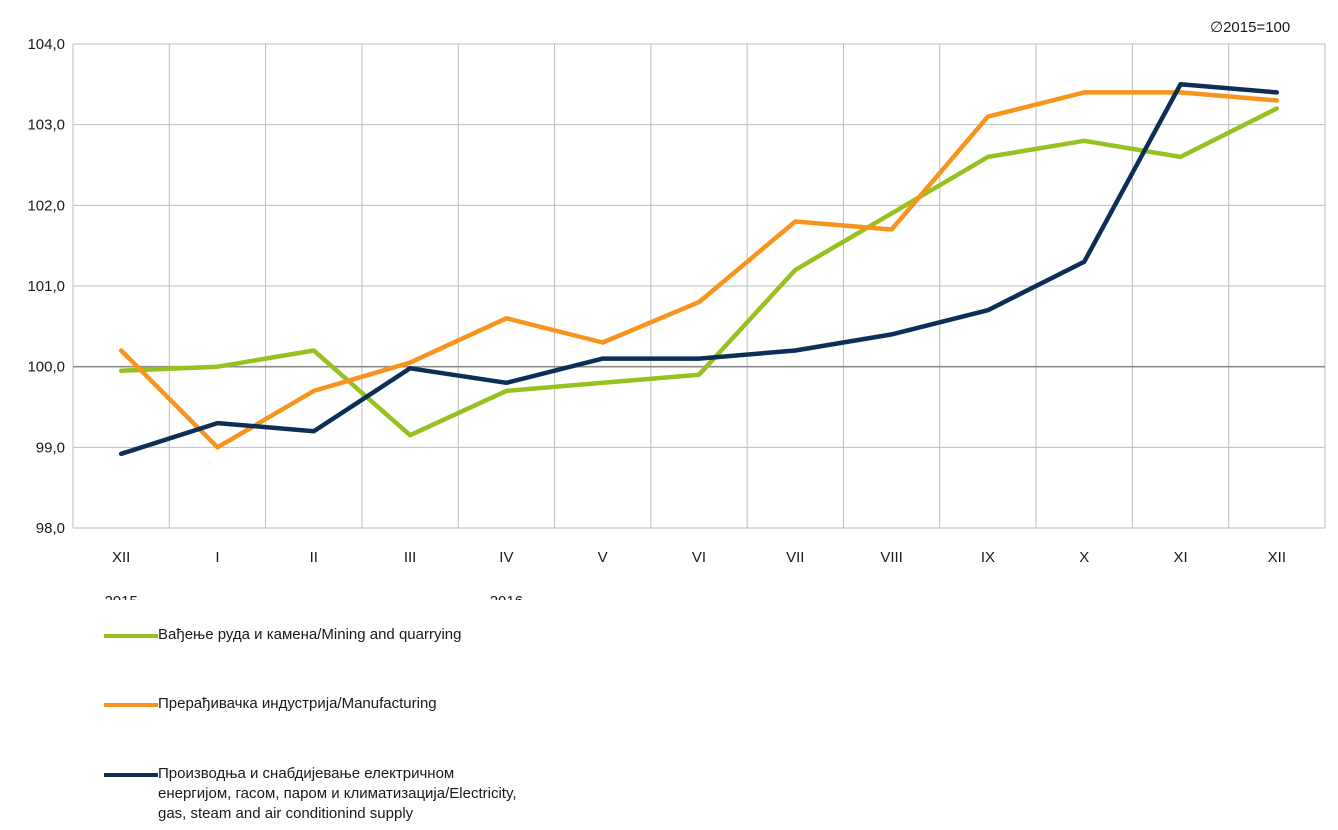 The width and height of the screenshot is (1338, 830). What do you see at coordinates (46, 44) in the screenshot?
I see `y-tick-label: 104,0` at bounding box center [46, 44].